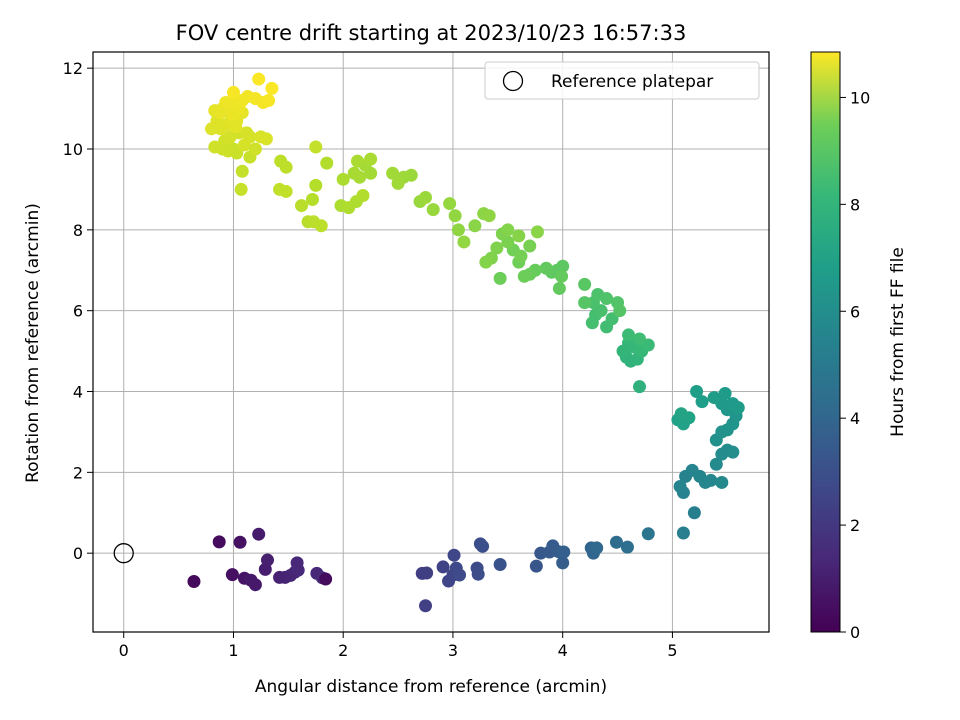 The width and height of the screenshot is (960, 720). I want to click on legend-label: Reference platepar, so click(632, 82).